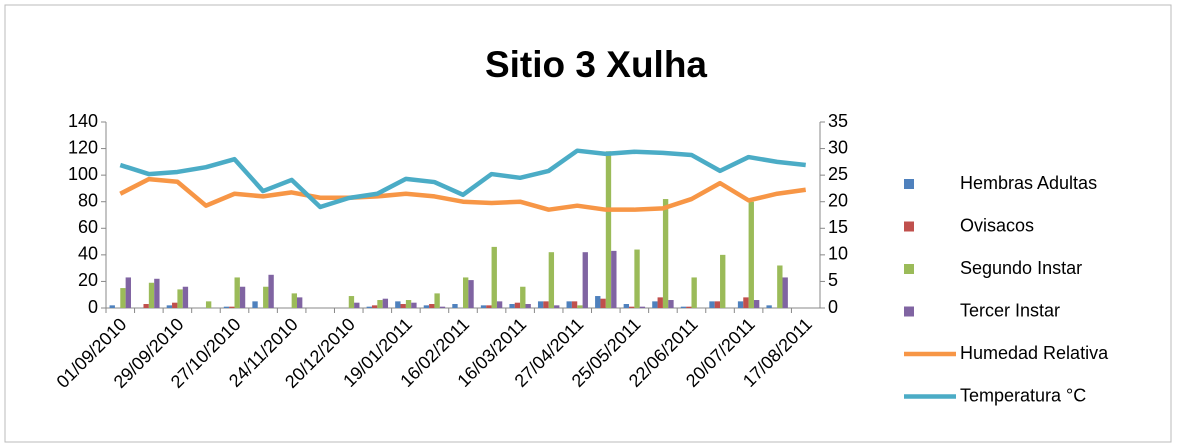 The image size is (1177, 447). What do you see at coordinates (88, 280) in the screenshot?
I see `y-tick-label: 20` at bounding box center [88, 280].